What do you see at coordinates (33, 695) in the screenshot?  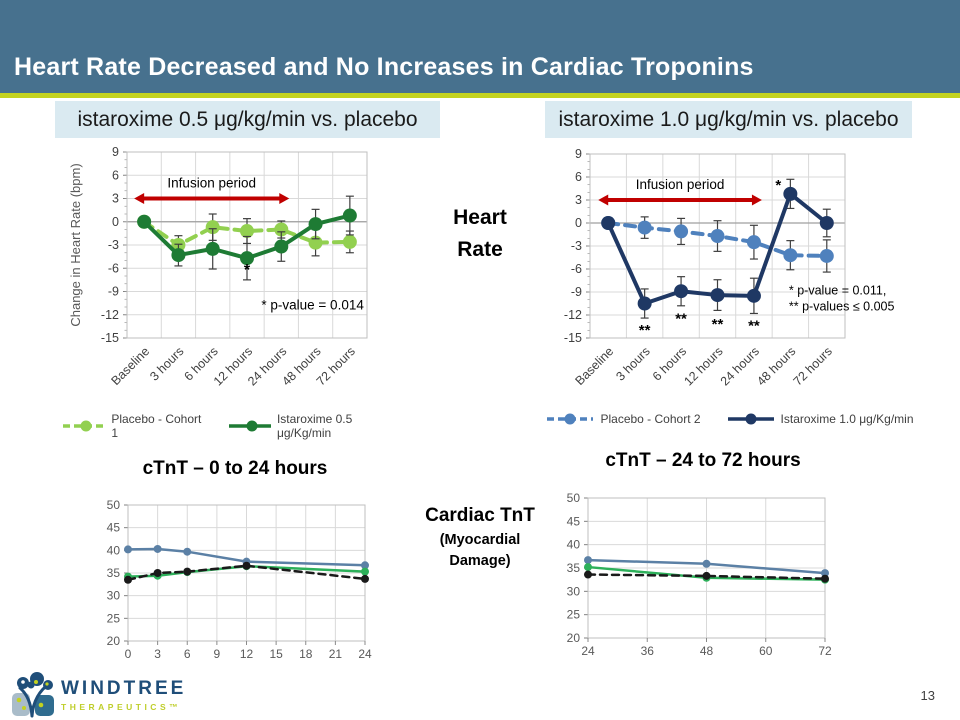 I see `tree-logo-icon` at bounding box center [33, 695].